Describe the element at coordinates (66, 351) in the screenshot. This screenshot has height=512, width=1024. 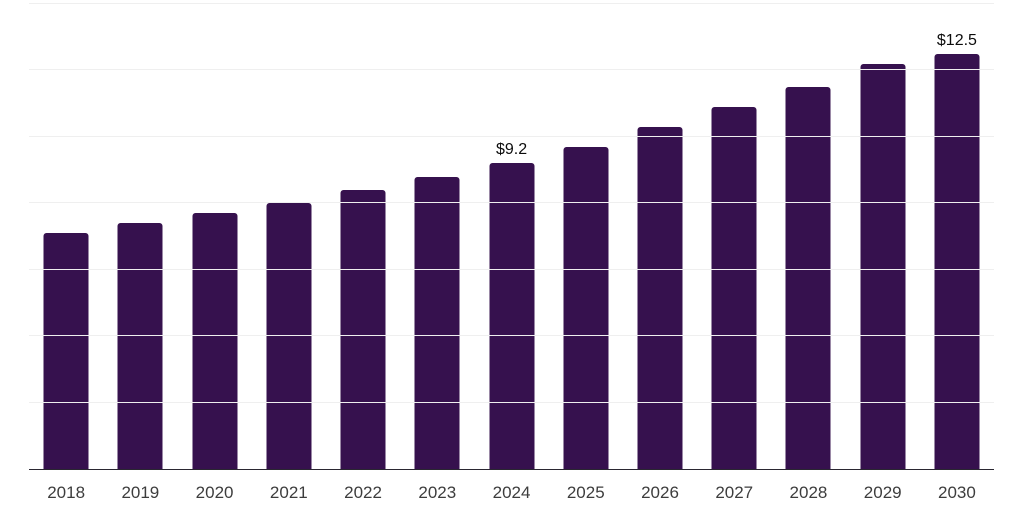
I see `bar-2018` at that location.